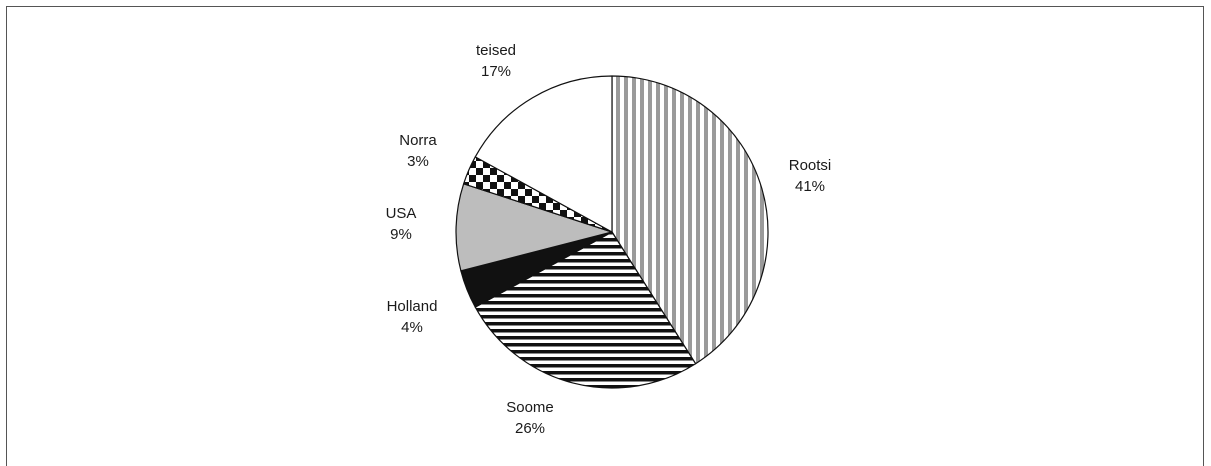  What do you see at coordinates (401, 234) in the screenshot?
I see `slice-percent: 9%` at bounding box center [401, 234].